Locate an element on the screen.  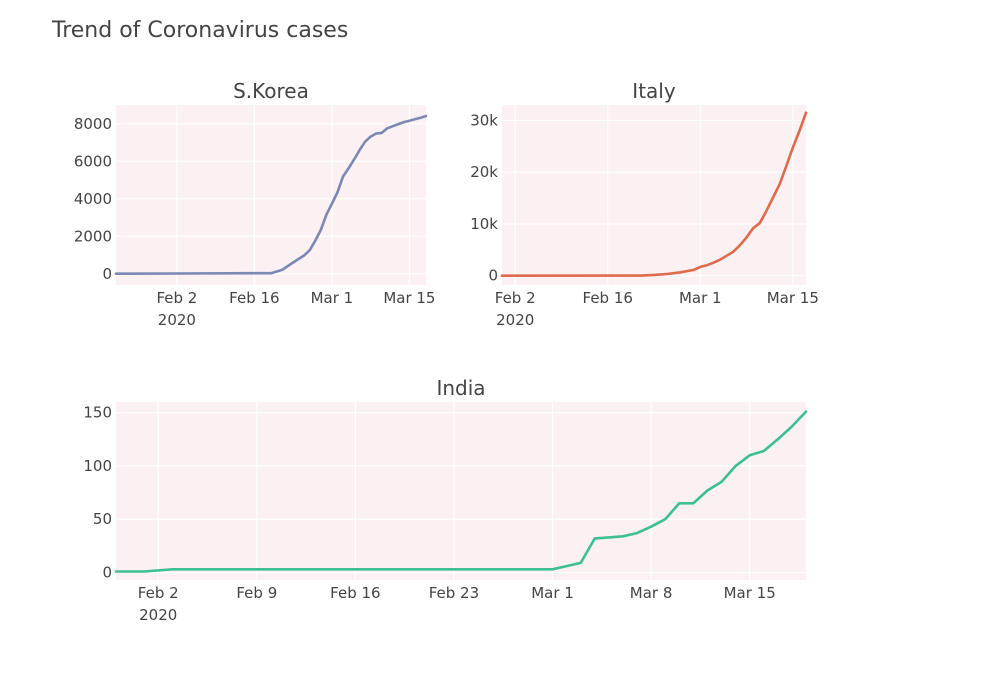
italy-plot-area is located at coordinates (654, 195).